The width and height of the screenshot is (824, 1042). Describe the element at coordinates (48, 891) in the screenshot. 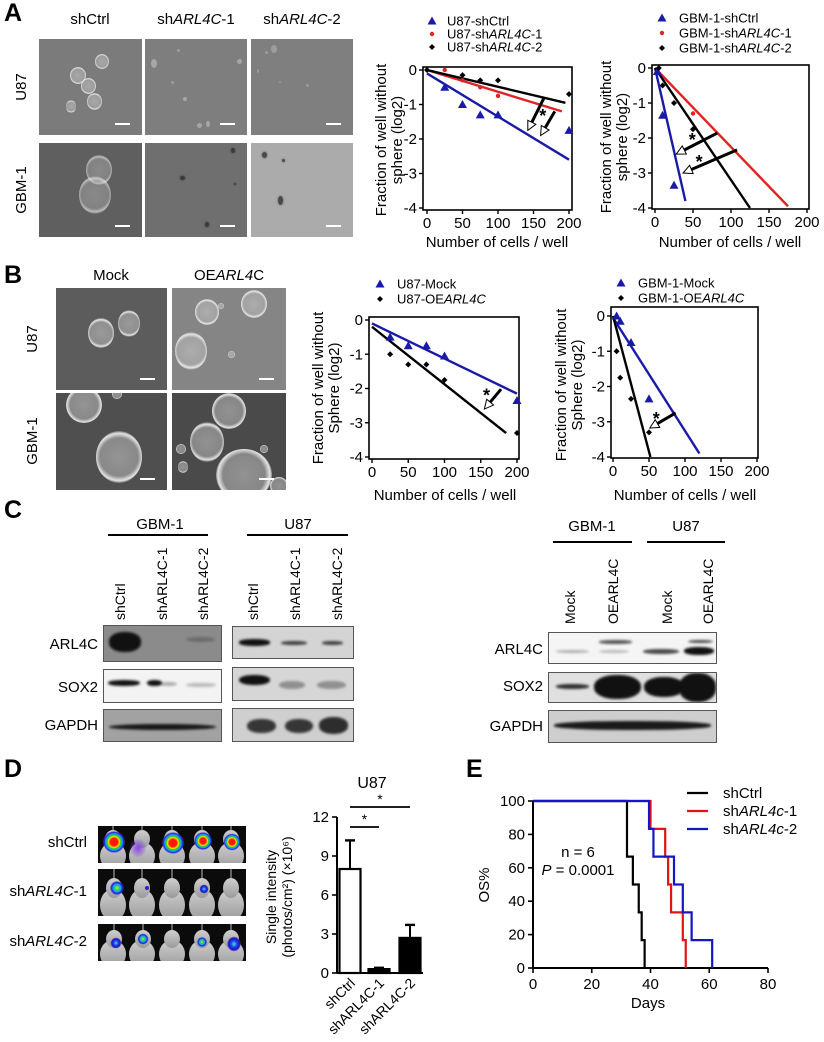

I see `imaging-row-label-sharl4c-1: shARL4C-1` at that location.